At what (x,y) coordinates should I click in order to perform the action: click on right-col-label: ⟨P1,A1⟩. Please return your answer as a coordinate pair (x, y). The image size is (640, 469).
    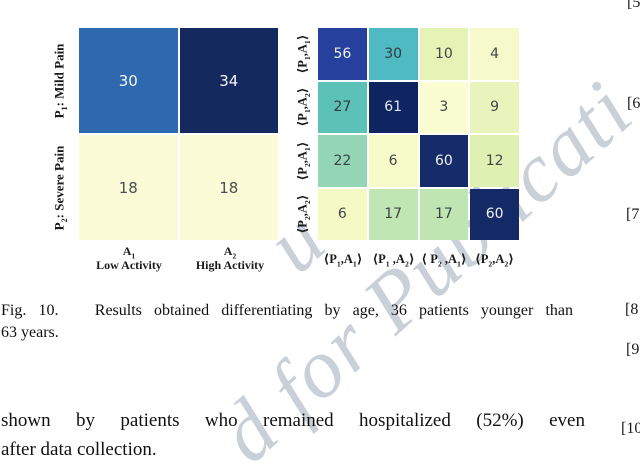
    Looking at the image, I should click on (343, 260).